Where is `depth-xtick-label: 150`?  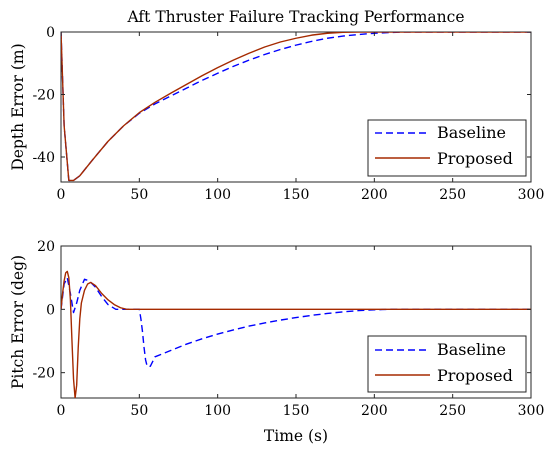
depth-xtick-label: 150 is located at coordinates (296, 195).